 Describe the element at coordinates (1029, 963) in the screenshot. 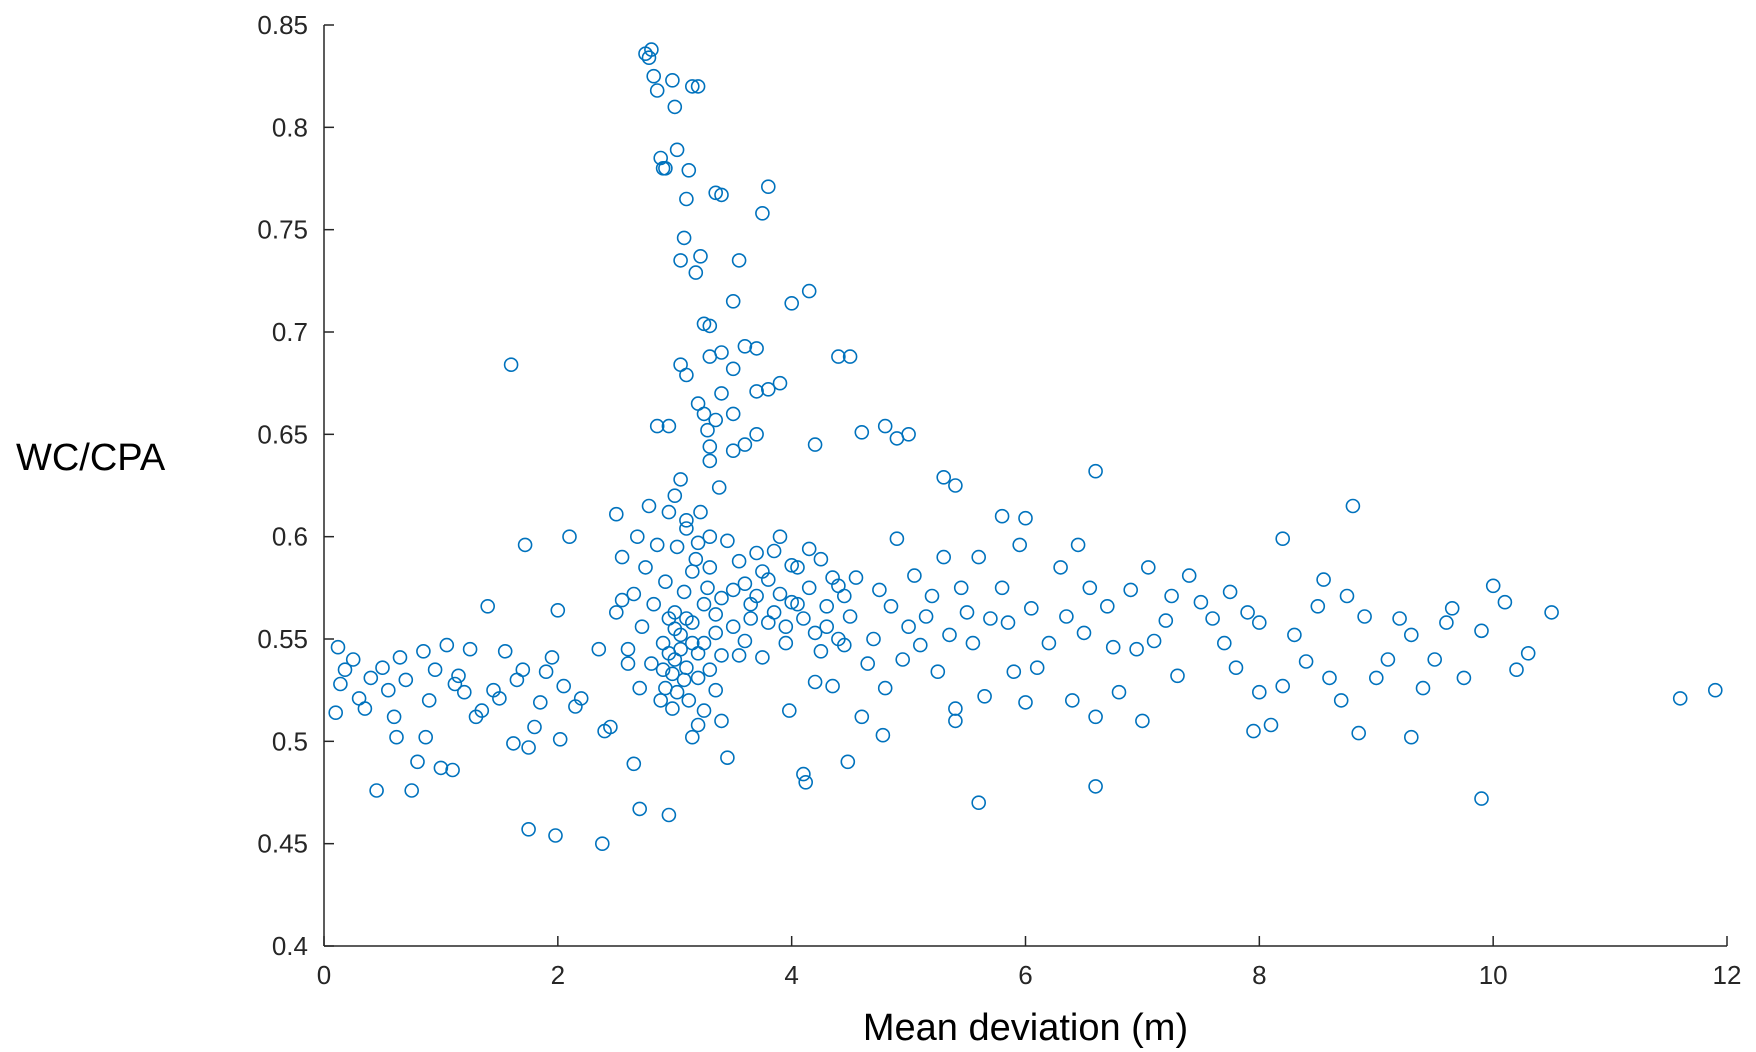

I see `x-axis-ticks: 0 2 4 6 8 10 12` at that location.